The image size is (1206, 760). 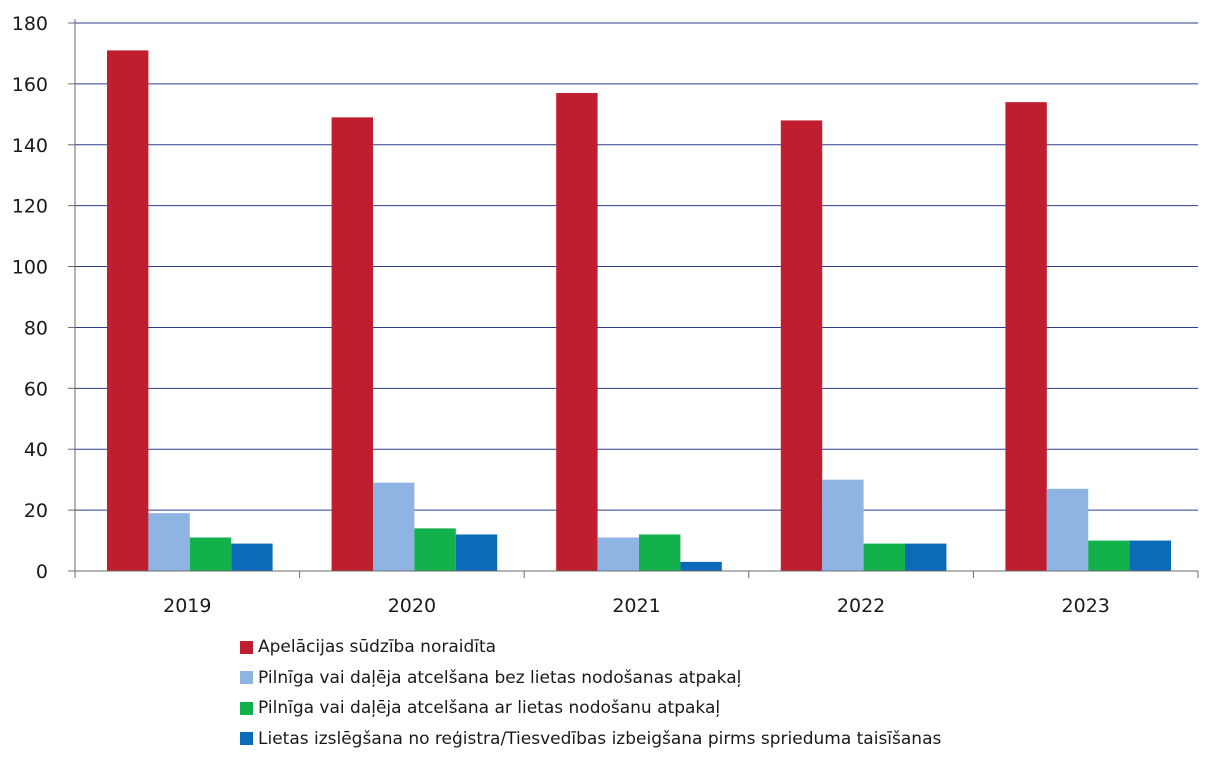 What do you see at coordinates (861, 606) in the screenshot?
I see `x-tick-label: 2022` at bounding box center [861, 606].